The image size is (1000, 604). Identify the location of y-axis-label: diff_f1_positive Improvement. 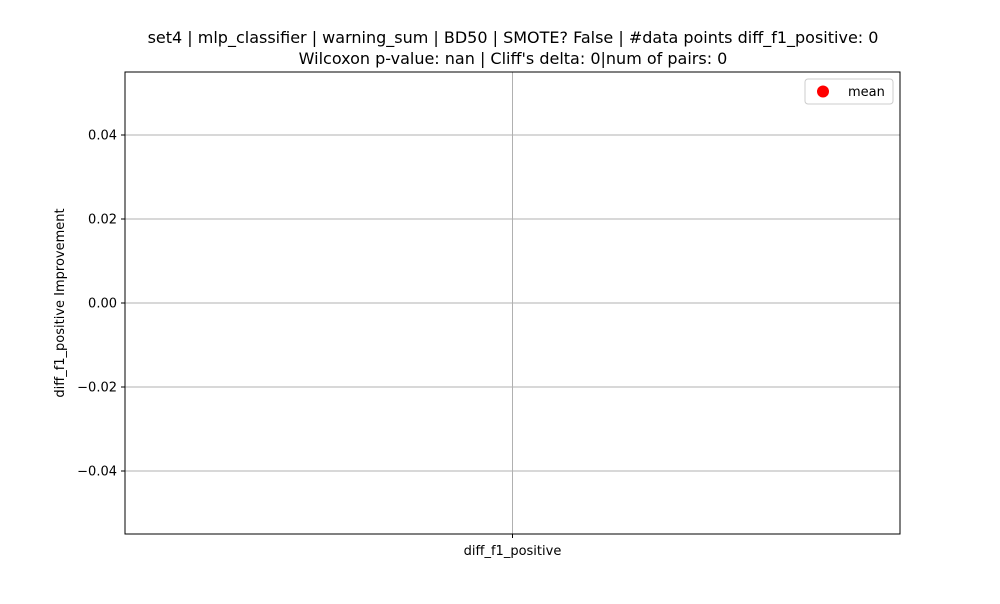
(60, 302).